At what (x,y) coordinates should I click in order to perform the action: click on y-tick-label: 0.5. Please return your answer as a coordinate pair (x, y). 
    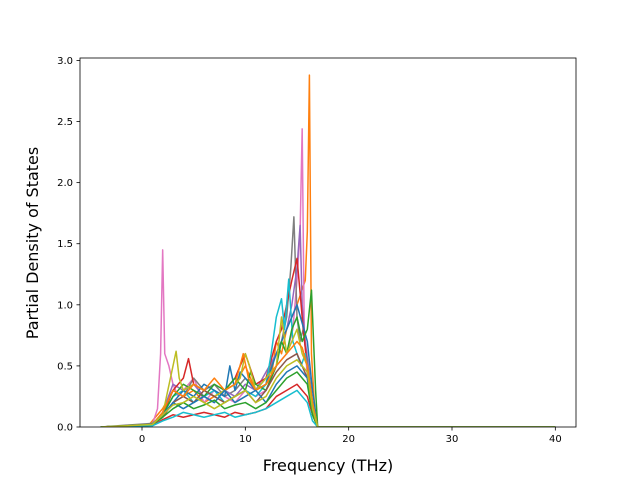
    Looking at the image, I should click on (65, 366).